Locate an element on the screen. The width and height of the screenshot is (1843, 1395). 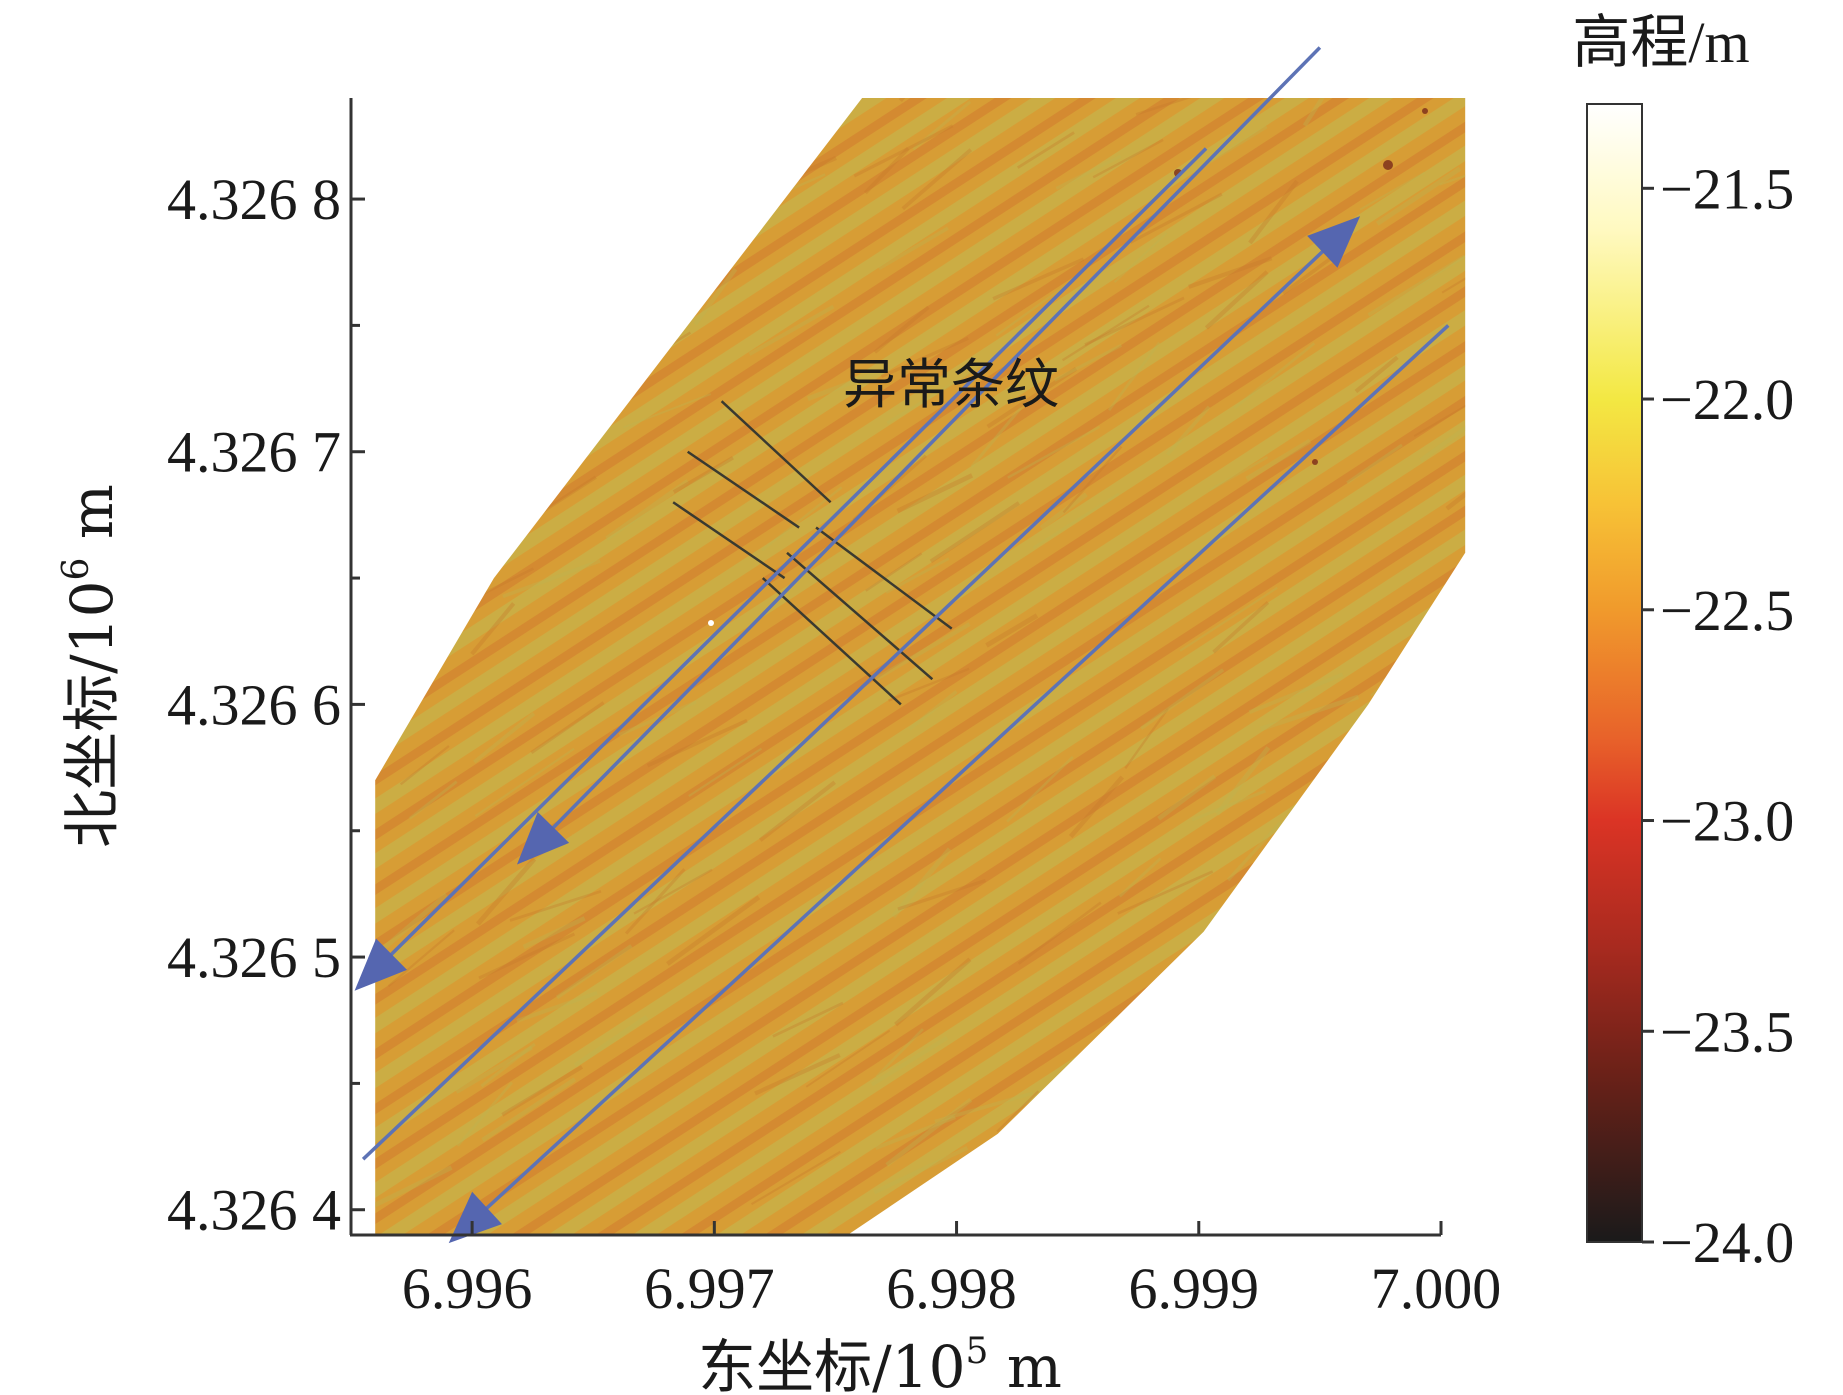
colorbar-tick-label: −23.5 is located at coordinates (1727, 1031).